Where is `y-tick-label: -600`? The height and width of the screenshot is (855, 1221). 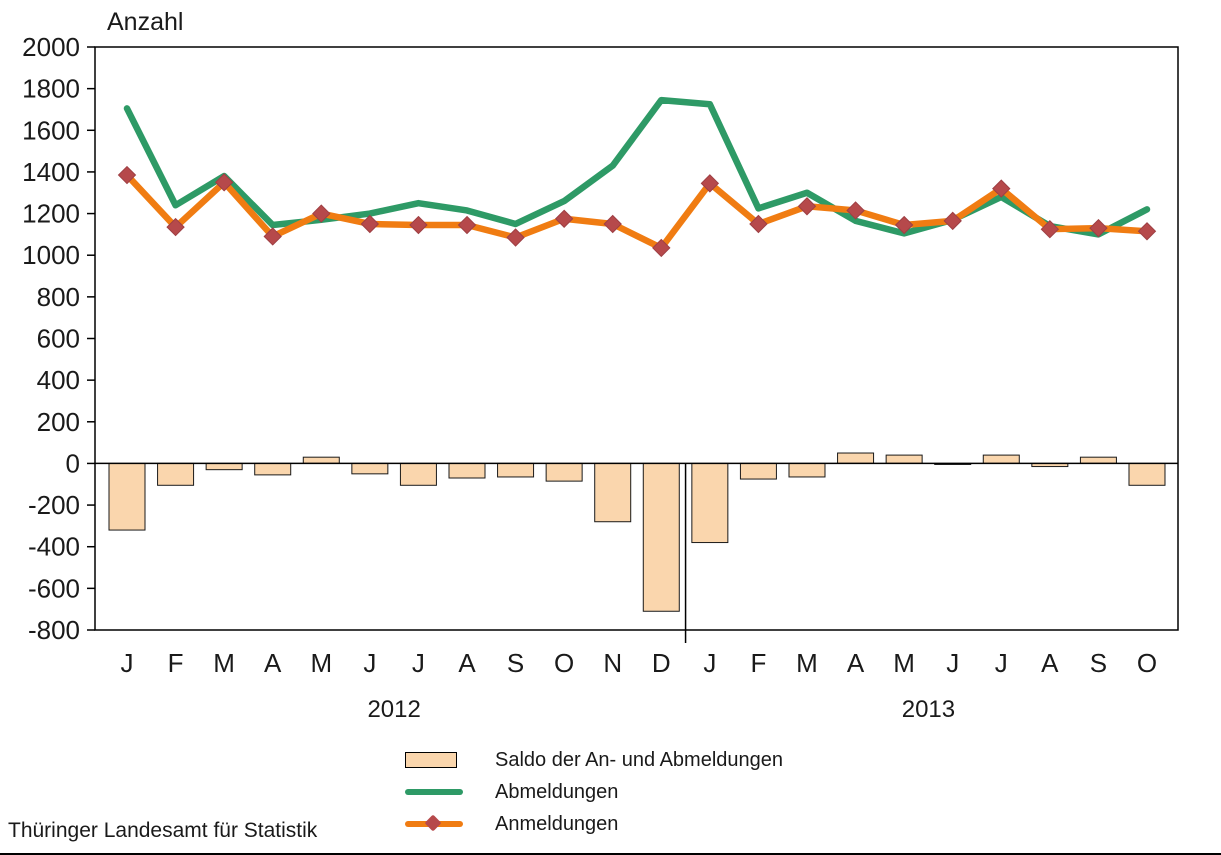
y-tick-label: -600 is located at coordinates (54, 588).